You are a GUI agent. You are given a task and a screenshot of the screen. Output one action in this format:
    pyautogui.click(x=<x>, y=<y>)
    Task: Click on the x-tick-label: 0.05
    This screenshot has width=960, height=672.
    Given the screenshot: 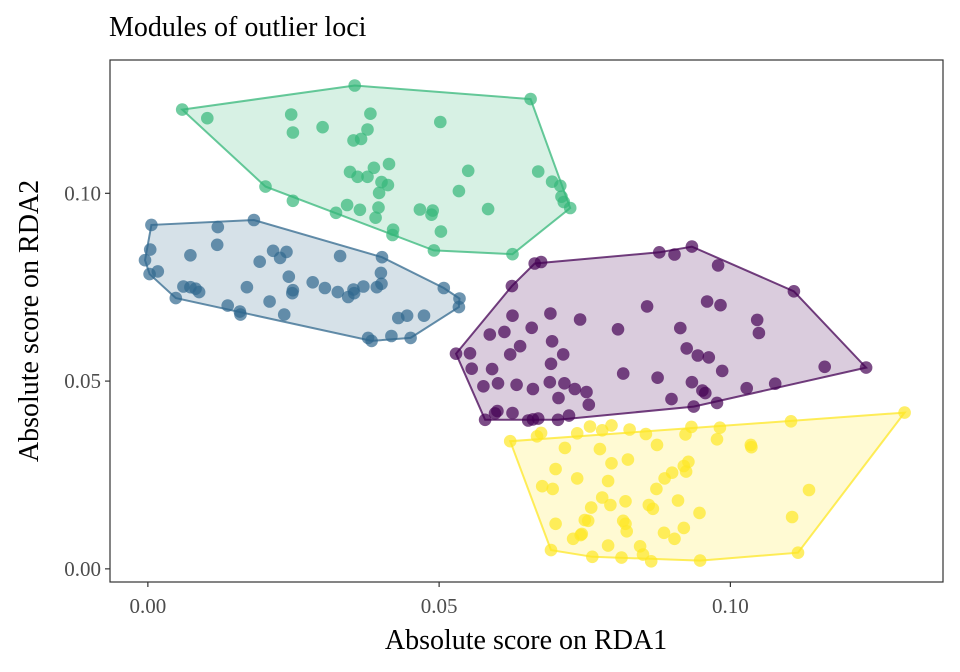 What is the action you would take?
    pyautogui.click(x=439, y=606)
    